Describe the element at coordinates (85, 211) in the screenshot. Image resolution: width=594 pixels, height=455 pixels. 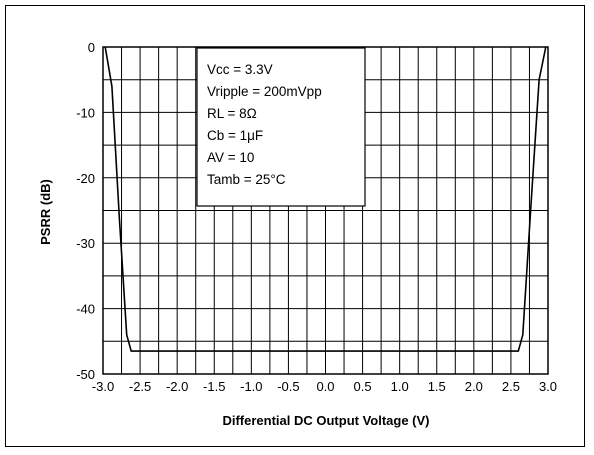
I see `y-tick-labels: 0 -10 -20 -30 -40 -50` at that location.